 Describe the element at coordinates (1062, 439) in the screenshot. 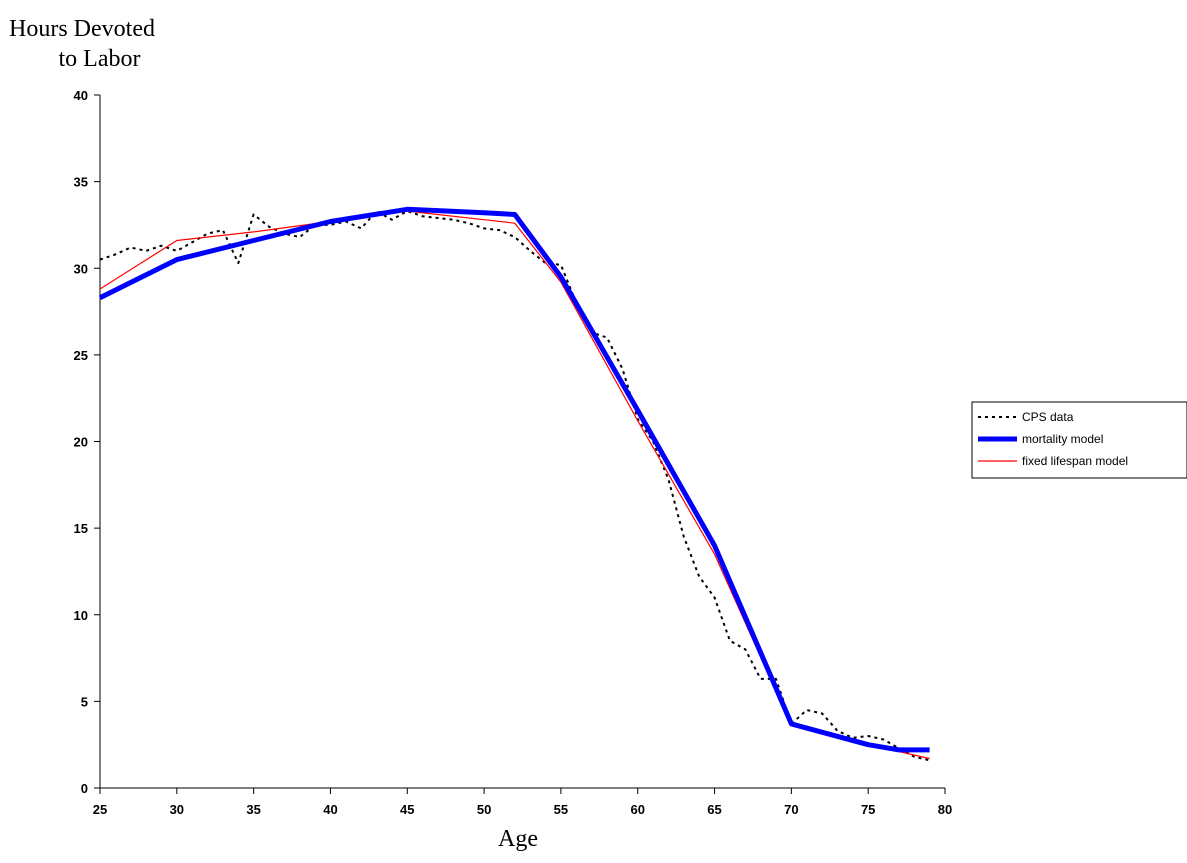

I see `legend-label: mortality model` at that location.